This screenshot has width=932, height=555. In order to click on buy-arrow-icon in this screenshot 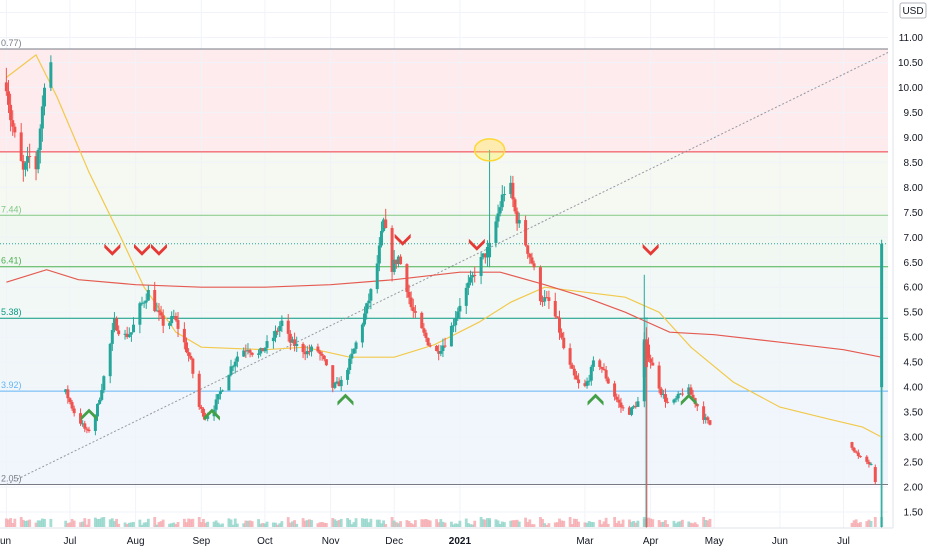, I will do `click(345, 399)`.